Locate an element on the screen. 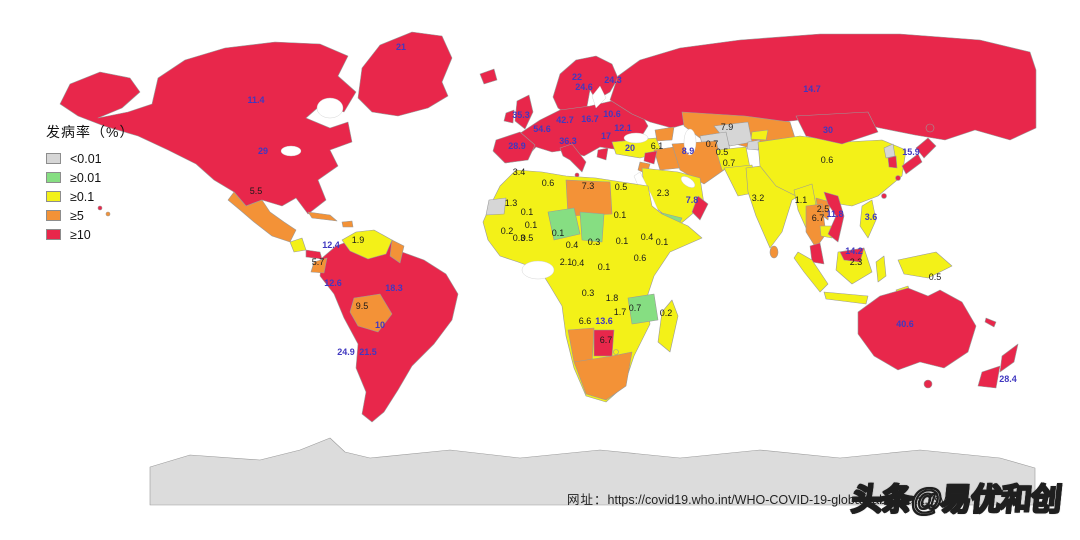  region-madagascar is located at coordinates (668, 326).